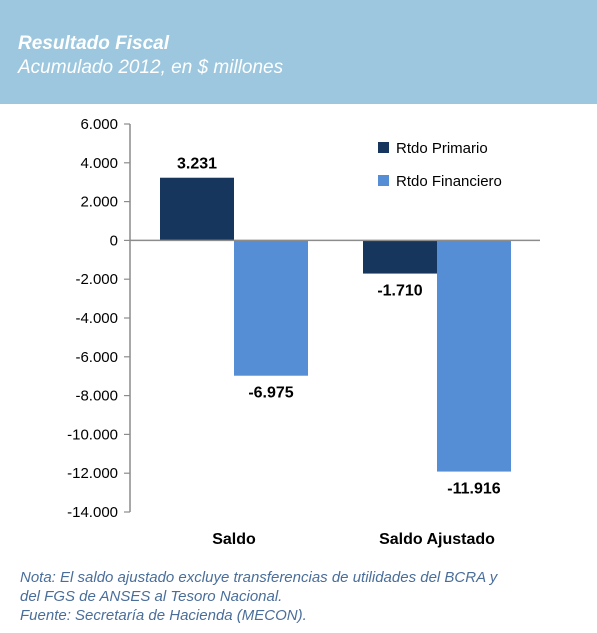 The image size is (597, 633). I want to click on y-tick-label: -4.000, so click(96, 318).